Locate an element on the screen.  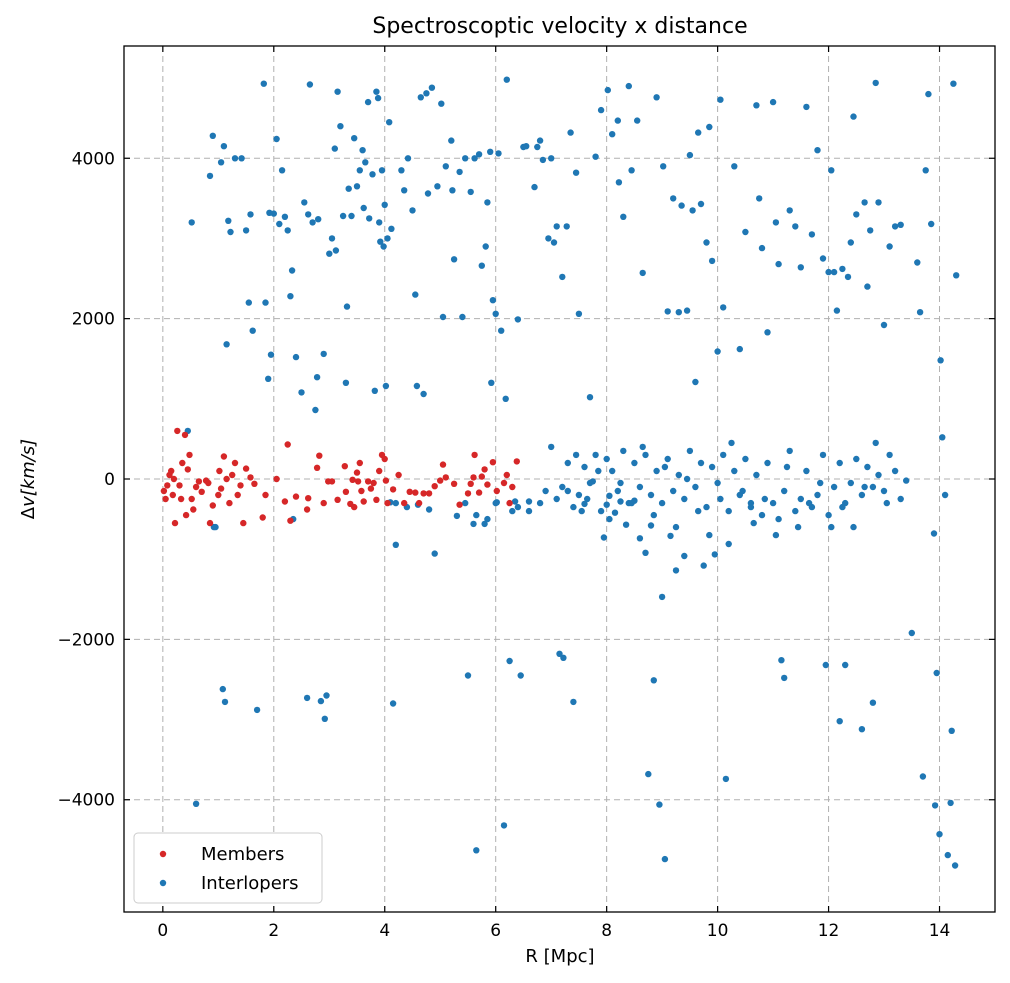
legend-marker-members is located at coordinates (163, 854).